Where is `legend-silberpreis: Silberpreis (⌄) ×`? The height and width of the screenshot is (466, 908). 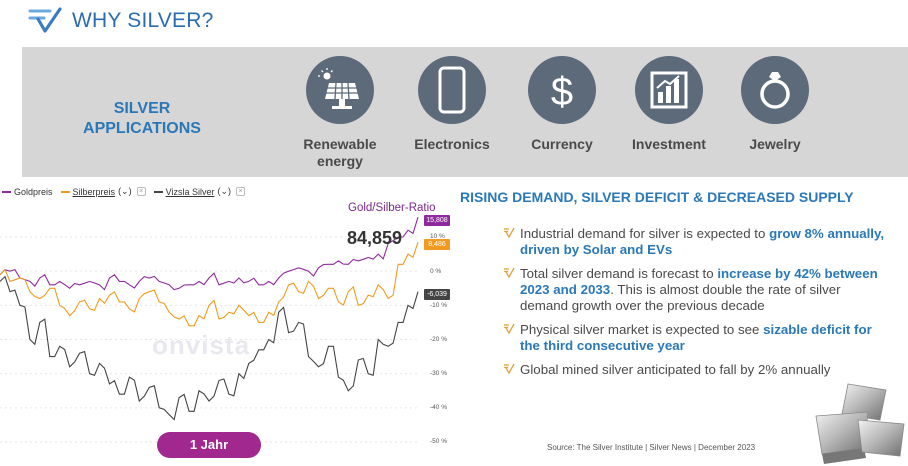
legend-silberpreis: Silberpreis (⌄) × is located at coordinates (103, 191).